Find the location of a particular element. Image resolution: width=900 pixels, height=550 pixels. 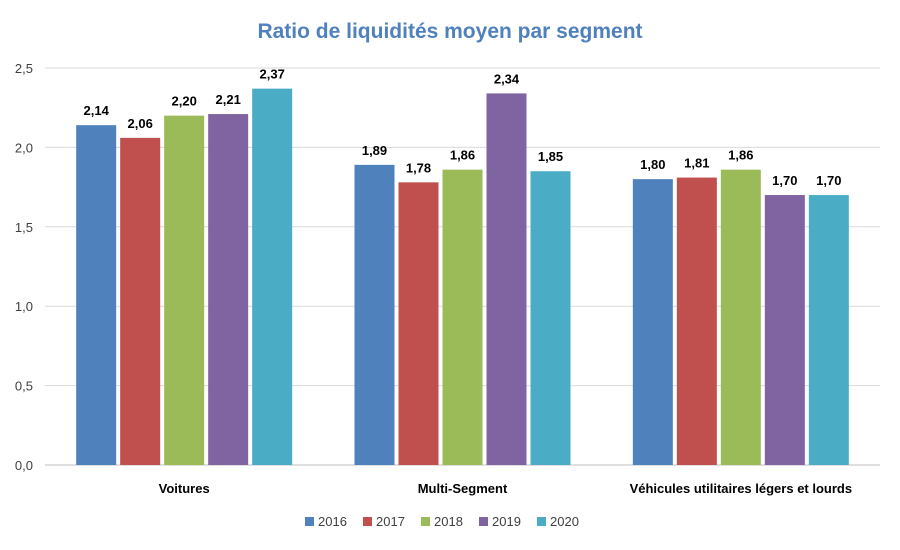

legend: 2016 2017 2018 2019 2020 is located at coordinates (442, 521).